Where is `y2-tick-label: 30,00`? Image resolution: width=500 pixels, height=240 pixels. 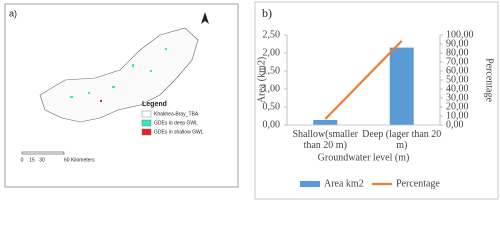
y2-tick-label: 30,00 is located at coordinates (457, 97).